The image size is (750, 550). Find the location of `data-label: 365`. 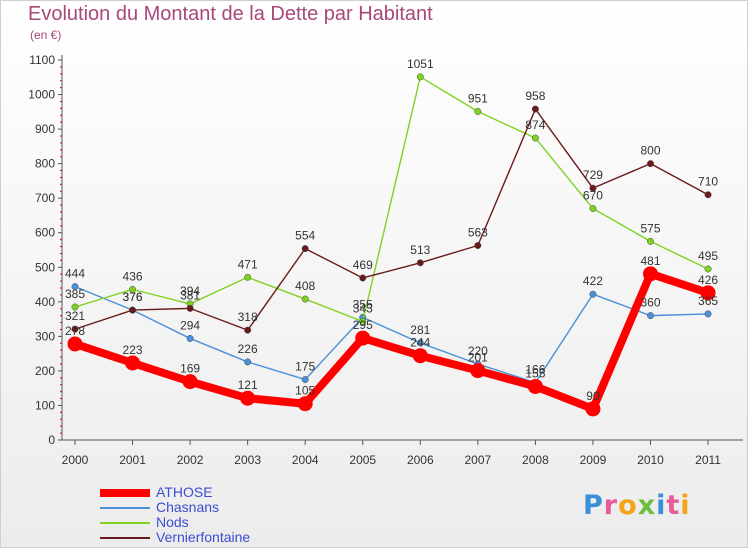

data-label: 365 is located at coordinates (708, 301).